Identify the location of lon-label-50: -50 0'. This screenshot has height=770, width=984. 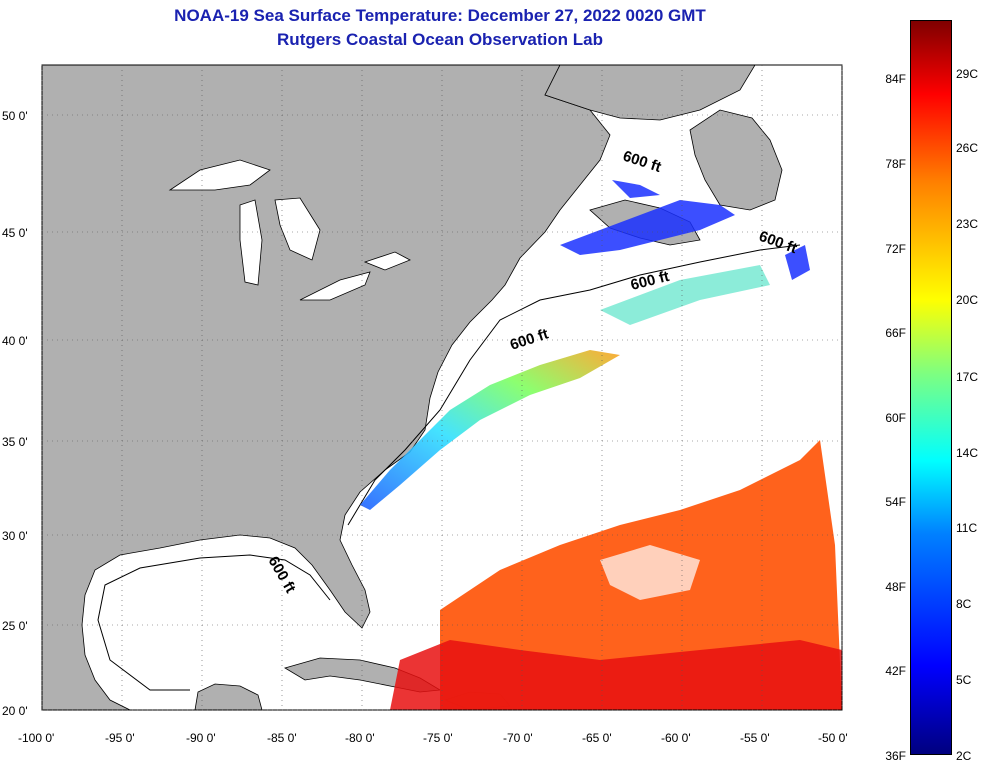
(833, 738).